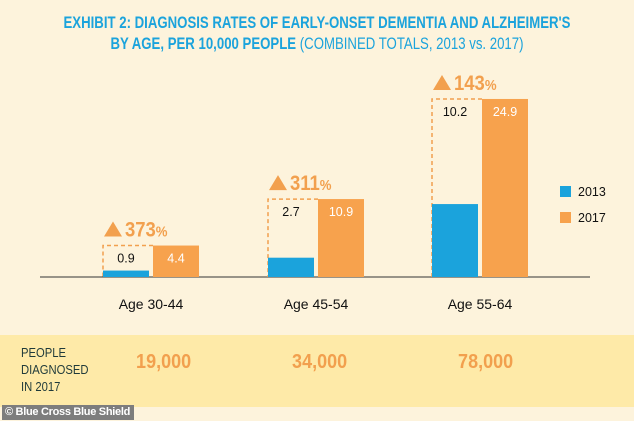 This screenshot has height=421, width=634. I want to click on category-label: Age 30-44, so click(151, 304).